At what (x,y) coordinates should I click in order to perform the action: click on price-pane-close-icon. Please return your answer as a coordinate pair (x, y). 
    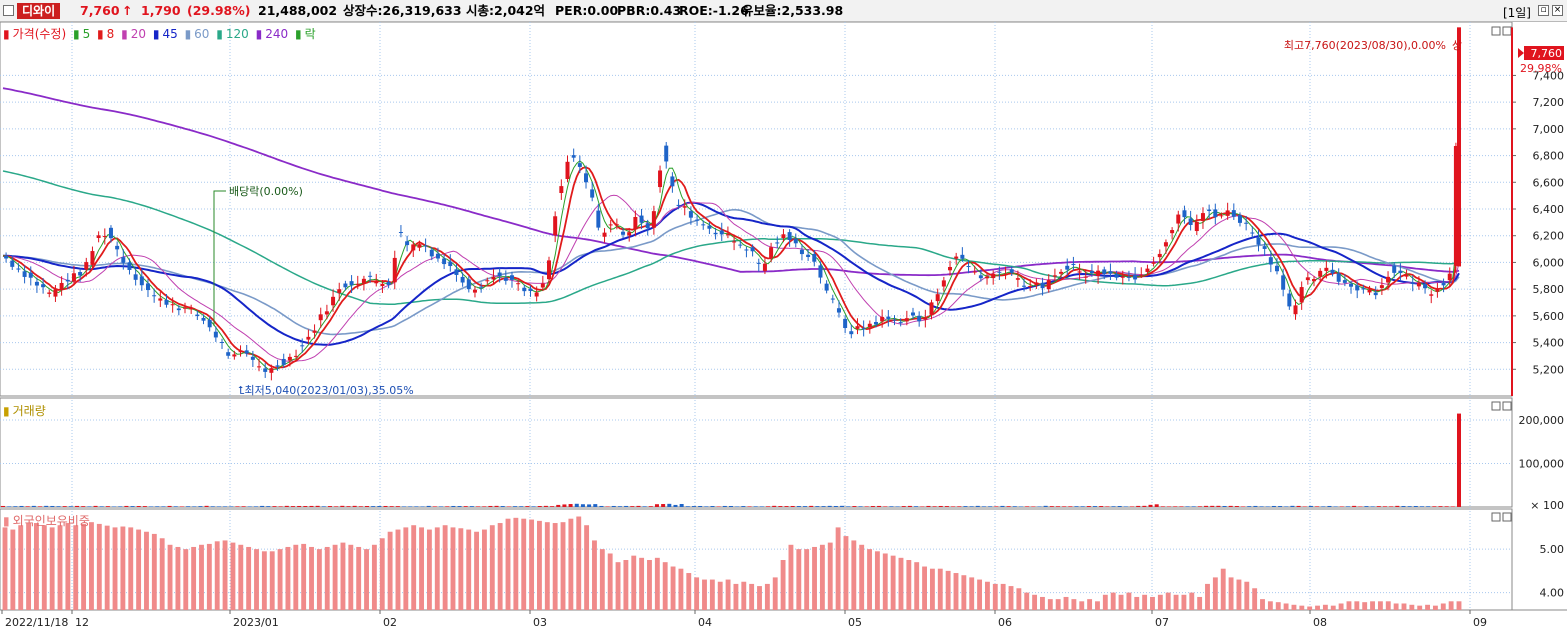
    Looking at the image, I should click on (1507, 31).